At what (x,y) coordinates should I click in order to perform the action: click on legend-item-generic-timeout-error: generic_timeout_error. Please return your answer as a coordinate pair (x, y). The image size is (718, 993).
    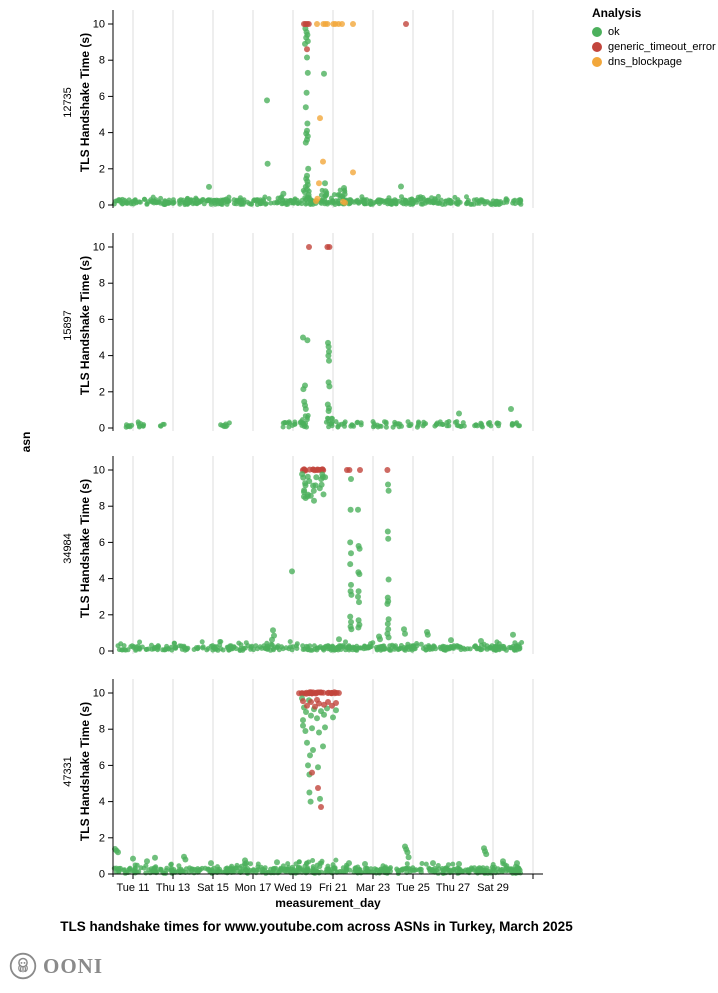
    Looking at the image, I should click on (655, 47).